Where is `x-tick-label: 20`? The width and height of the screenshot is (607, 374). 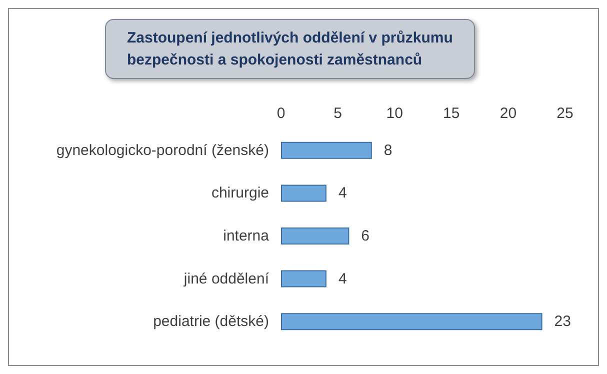 x-tick-label: 20 is located at coordinates (508, 113).